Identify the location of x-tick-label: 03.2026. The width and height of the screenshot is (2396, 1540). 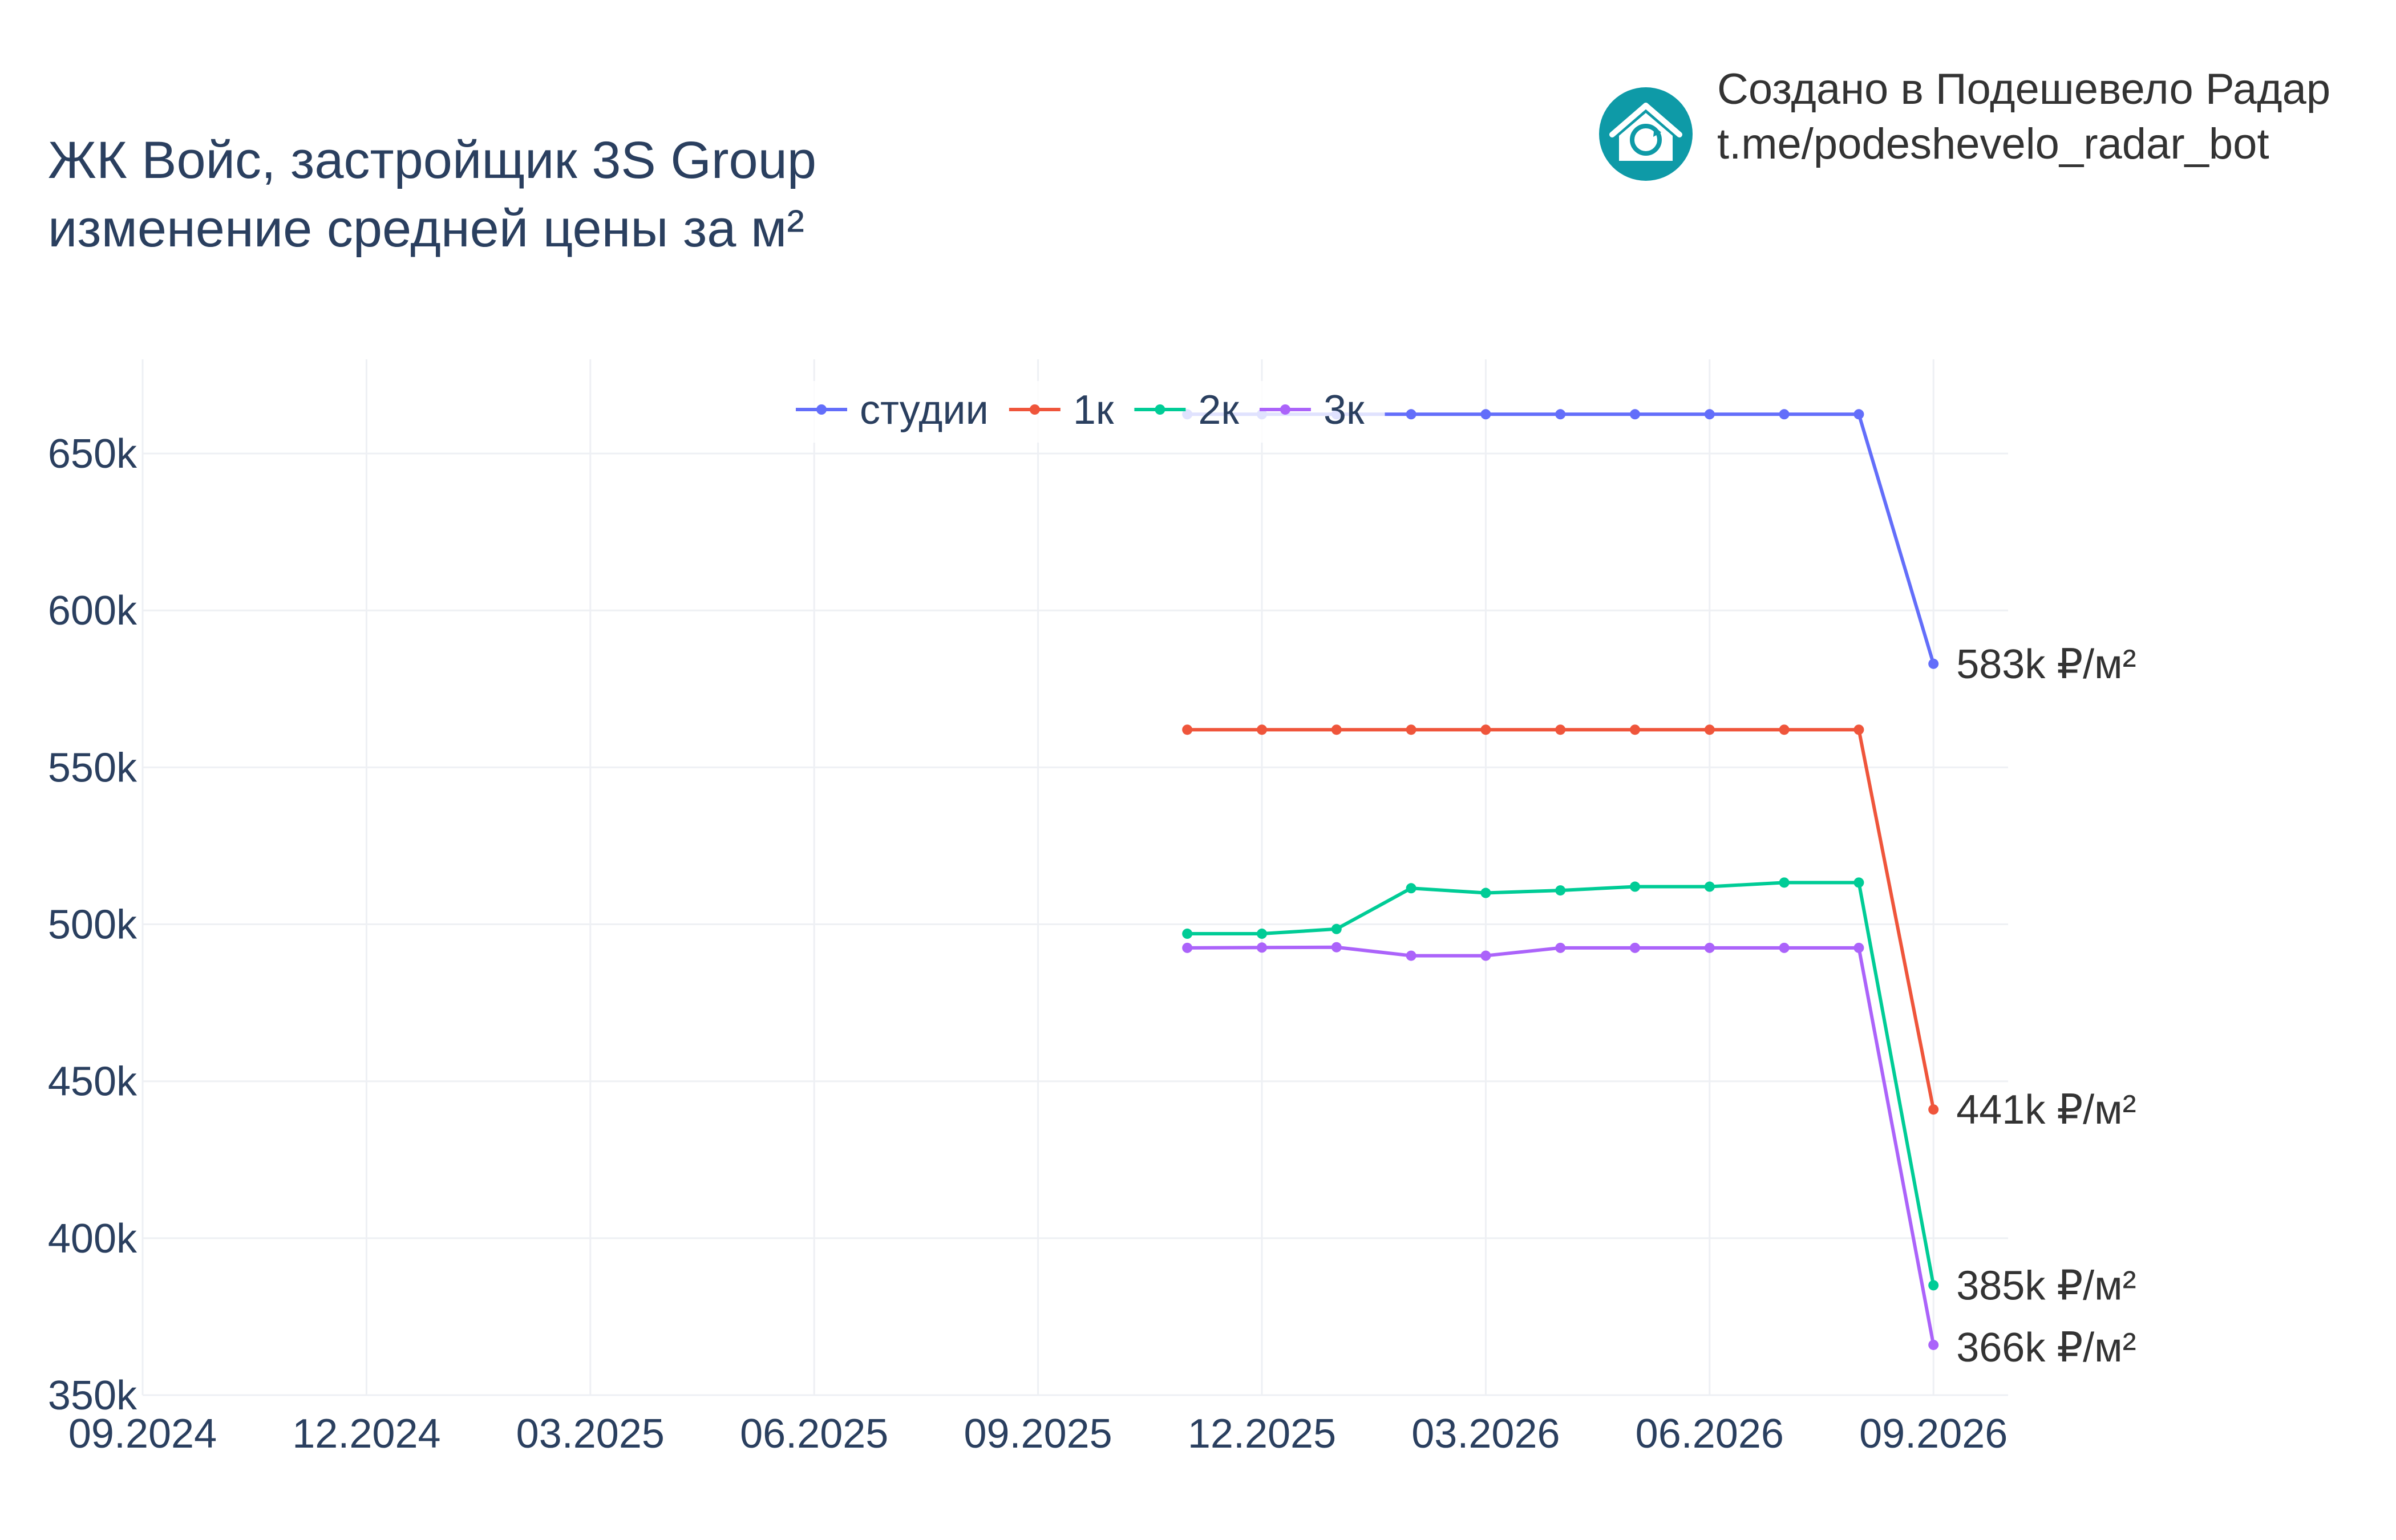
(1486, 1434).